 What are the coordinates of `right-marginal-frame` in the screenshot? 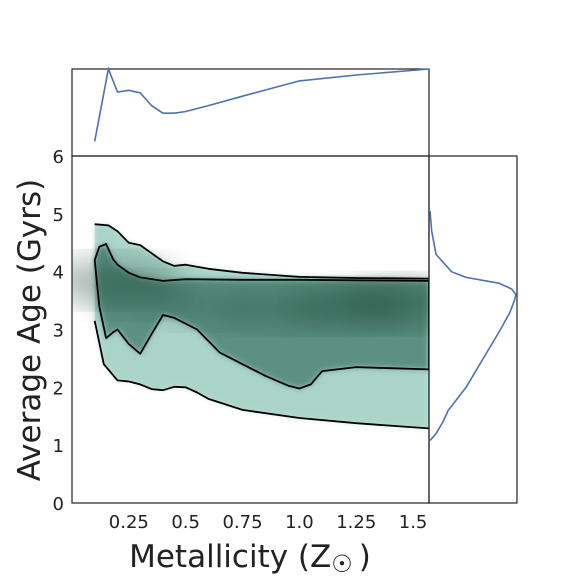 It's located at (473, 329).